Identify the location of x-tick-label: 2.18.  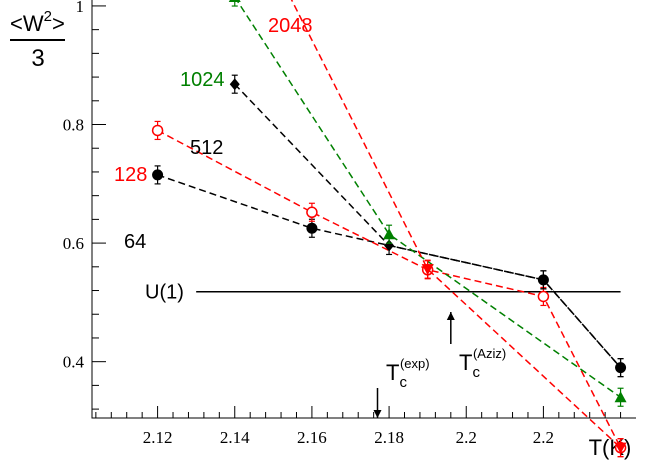
(389, 437).